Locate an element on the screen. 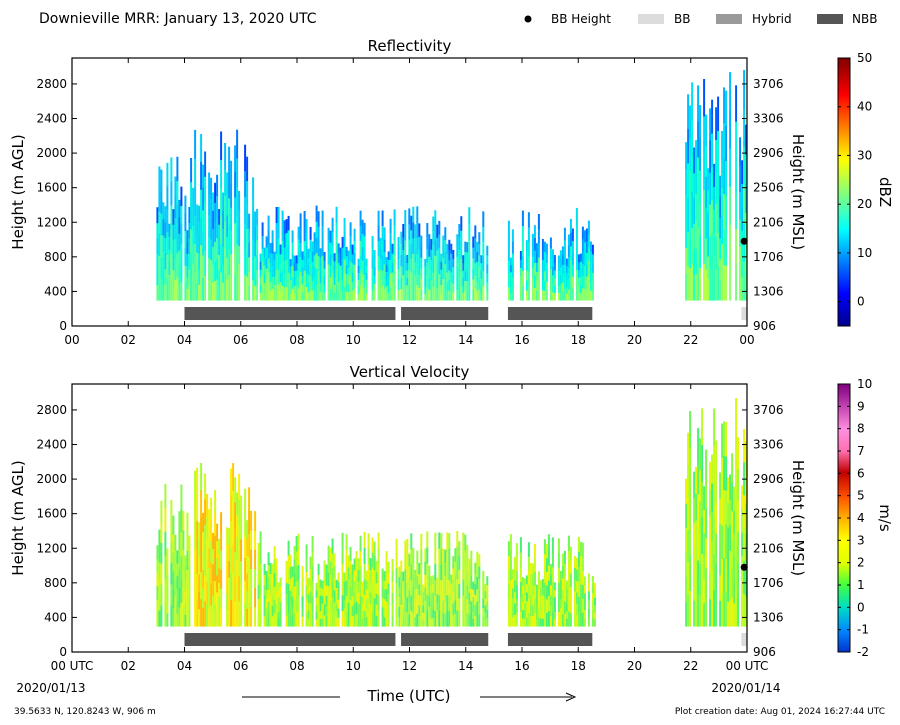 The width and height of the screenshot is (900, 725). x-tick-label: 18 is located at coordinates (578, 340).